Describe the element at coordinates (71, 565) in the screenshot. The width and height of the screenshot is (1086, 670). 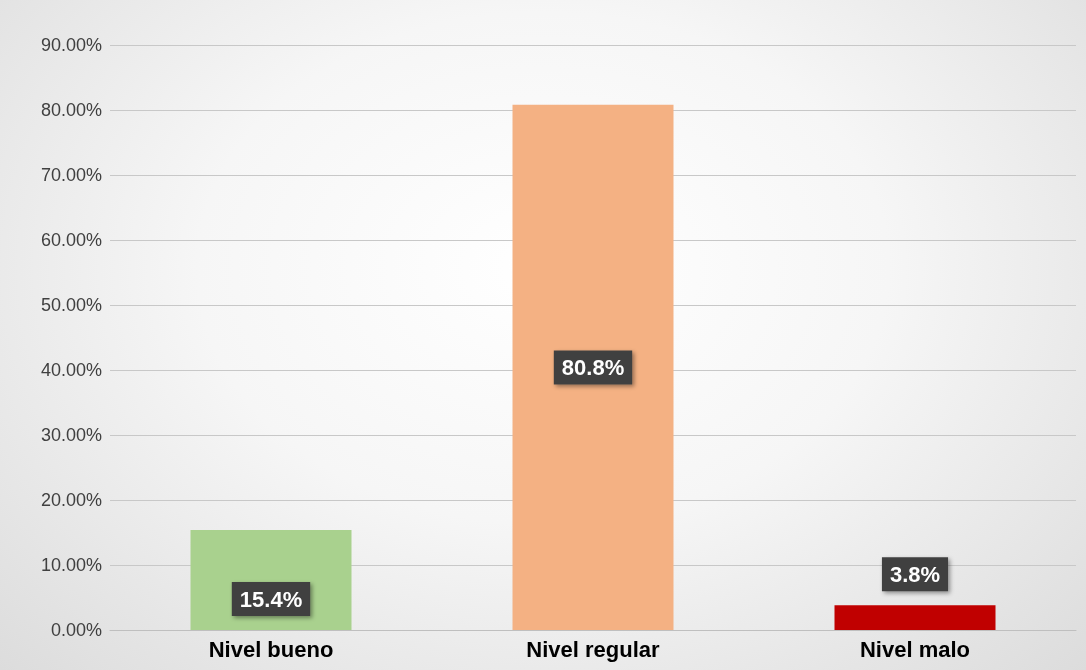
I see `y-tick-label: 10.00%` at that location.